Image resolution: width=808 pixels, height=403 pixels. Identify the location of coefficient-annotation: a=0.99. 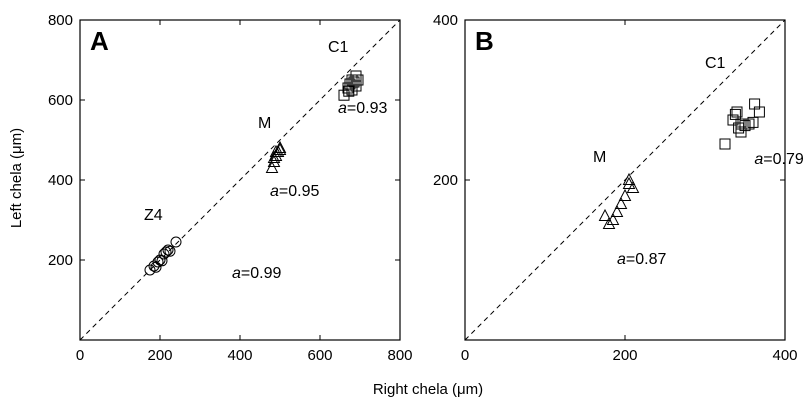
(256, 273).